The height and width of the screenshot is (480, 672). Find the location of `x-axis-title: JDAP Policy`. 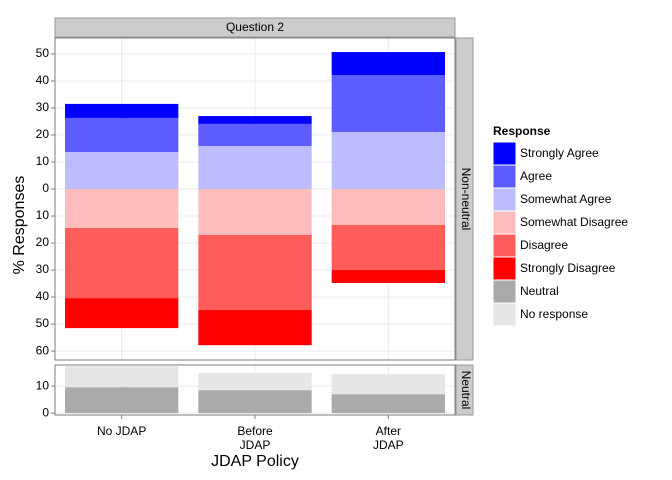

x-axis-title: JDAP Policy is located at coordinates (255, 461).